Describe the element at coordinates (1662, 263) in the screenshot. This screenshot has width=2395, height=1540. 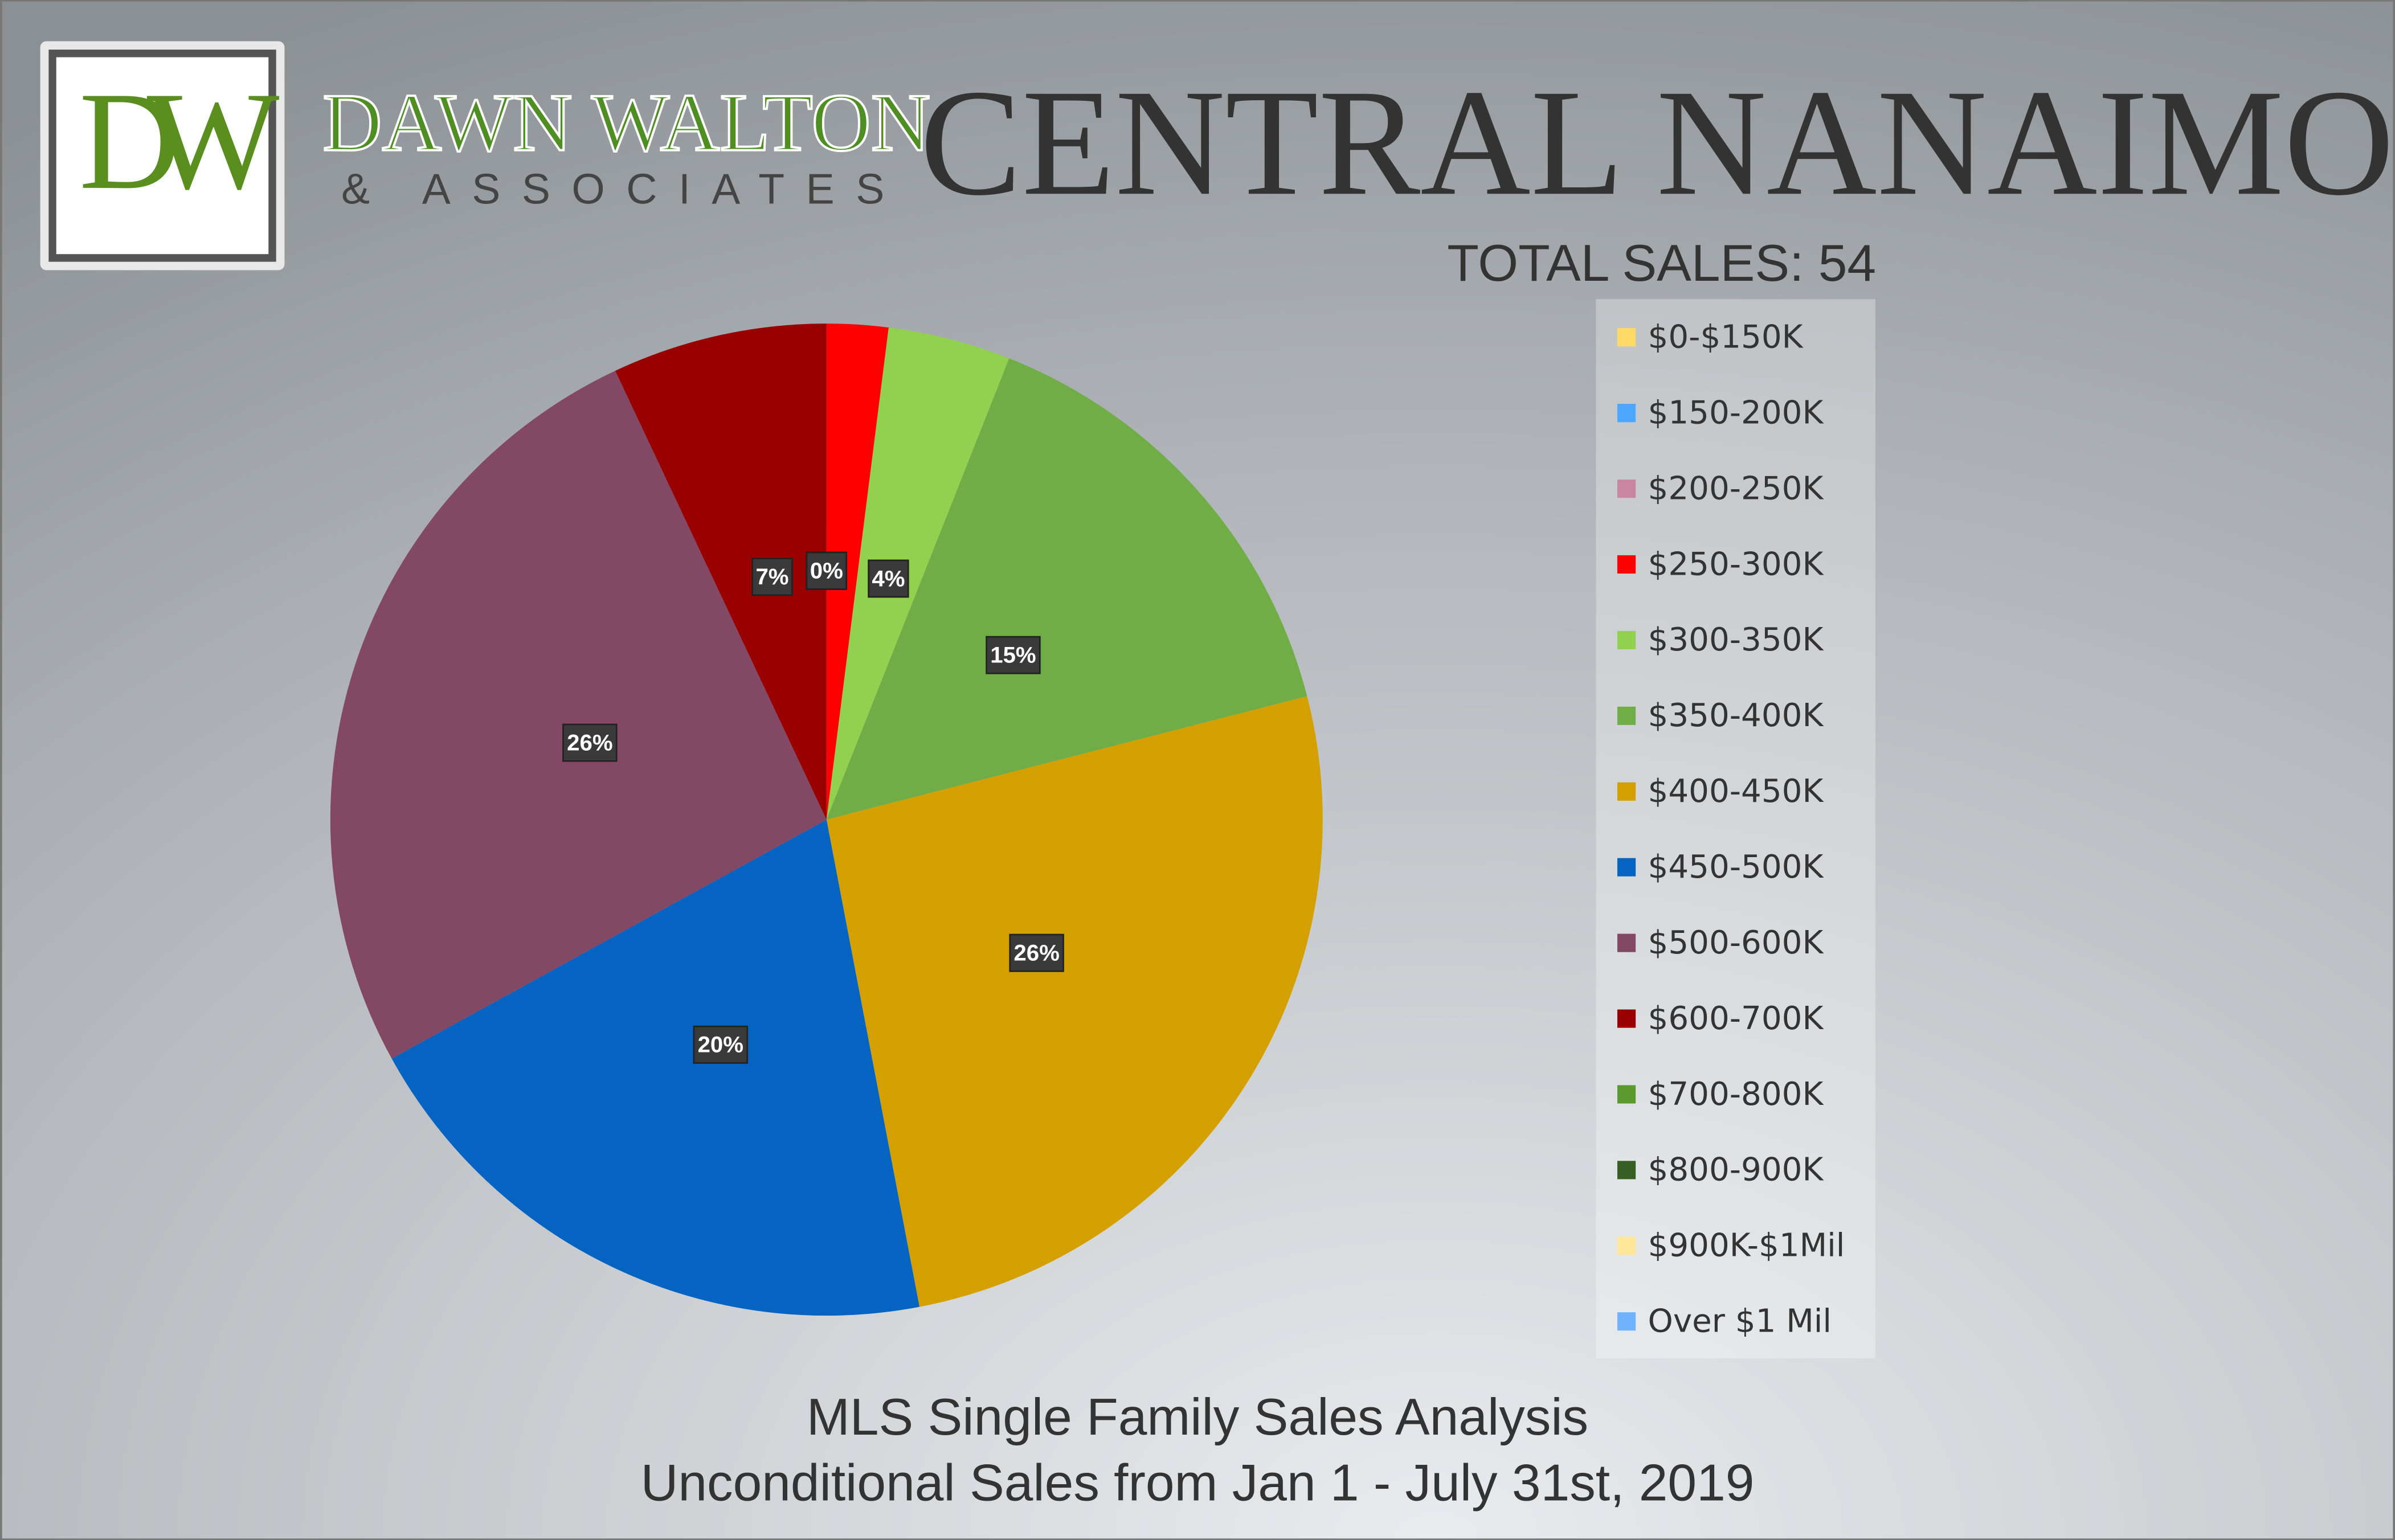
I see `chart-subtitle: TOTAL SALES: 54` at that location.